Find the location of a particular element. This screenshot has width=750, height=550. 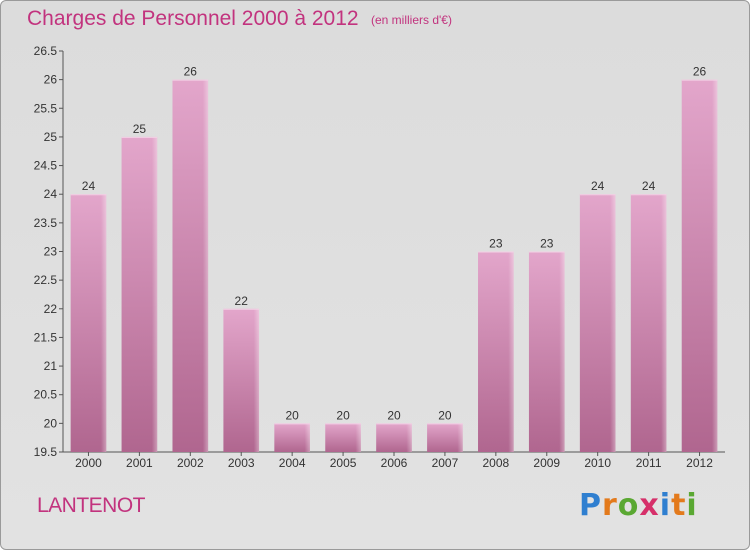

logo-letter: P is located at coordinates (590, 505).